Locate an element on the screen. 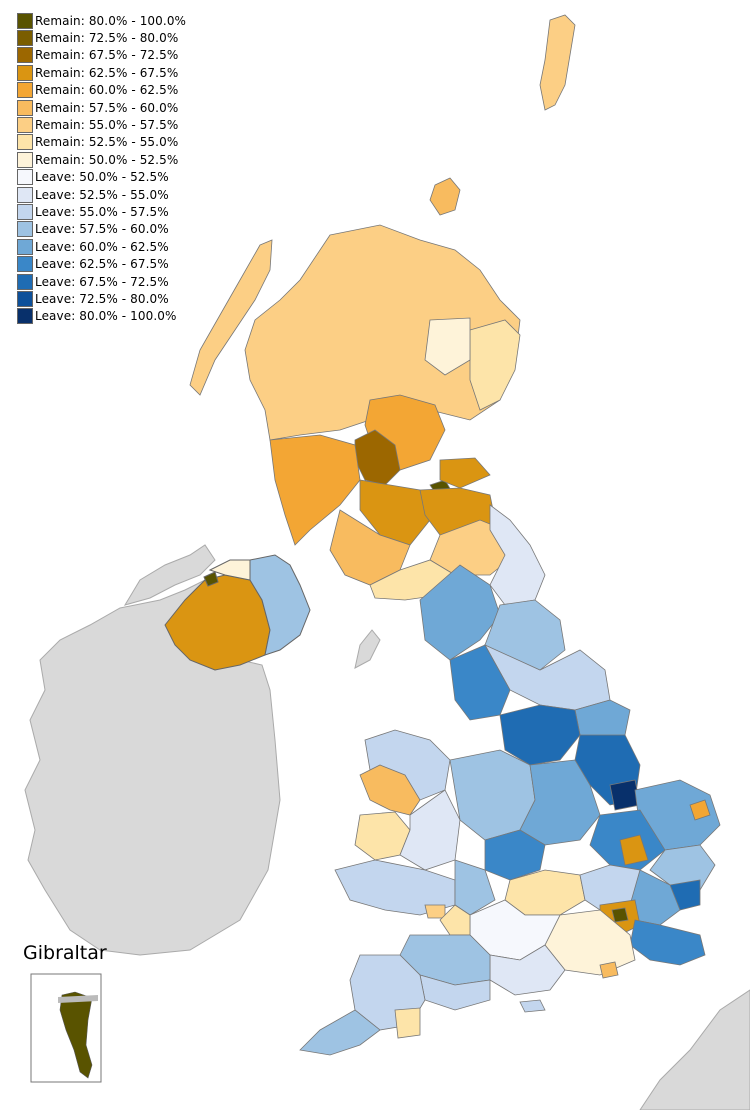  legend-item: Remain: 50.0% - 52.5% is located at coordinates (101, 159).